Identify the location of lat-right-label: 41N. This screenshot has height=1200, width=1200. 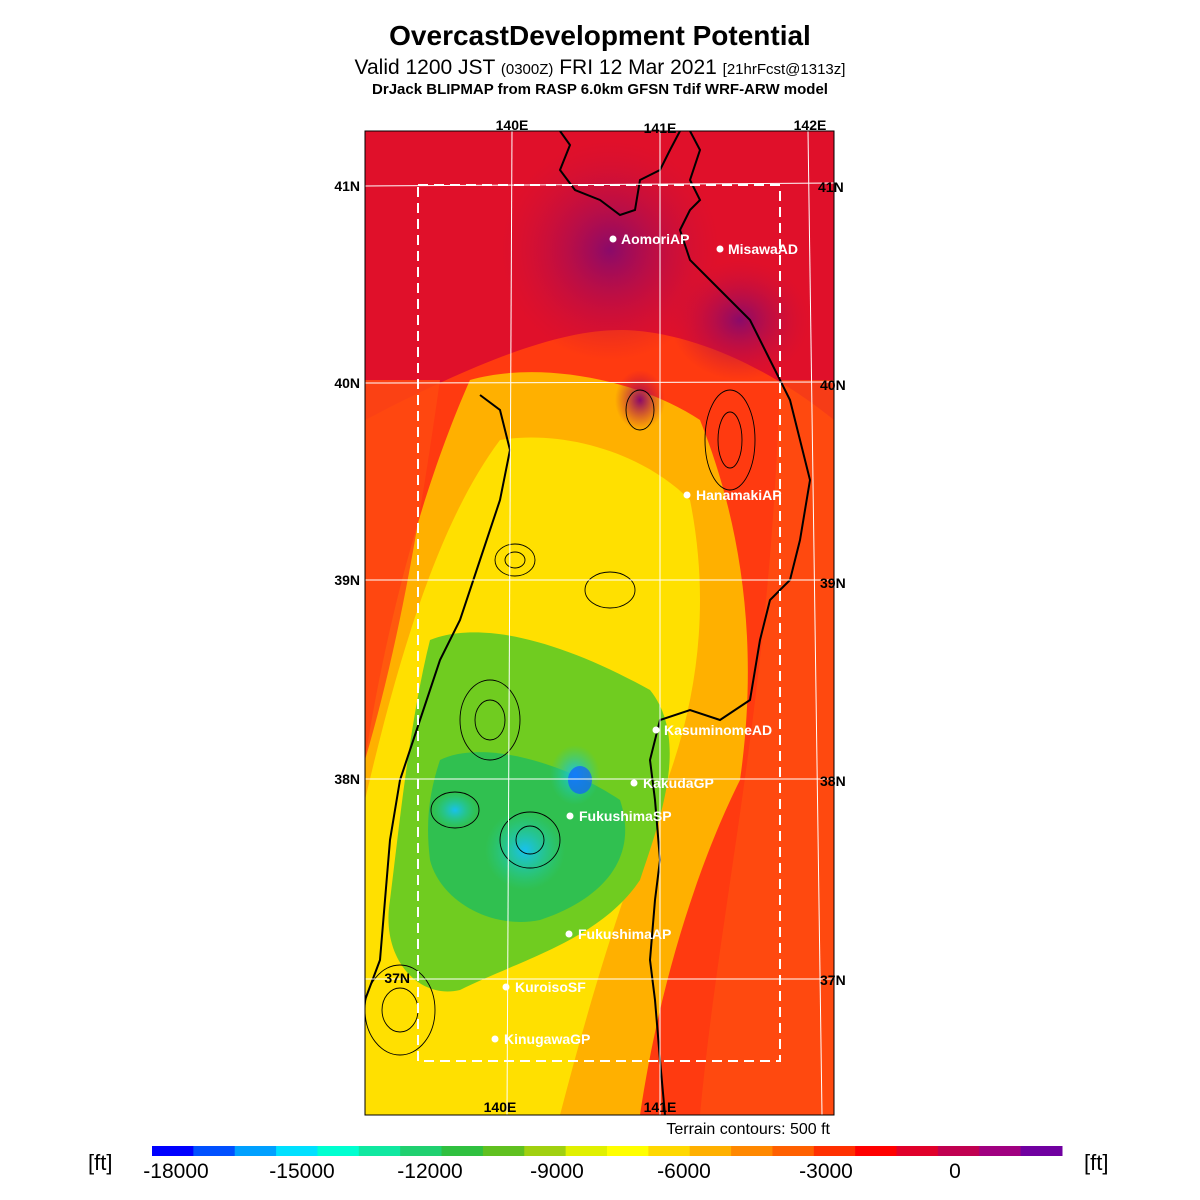
(831, 187).